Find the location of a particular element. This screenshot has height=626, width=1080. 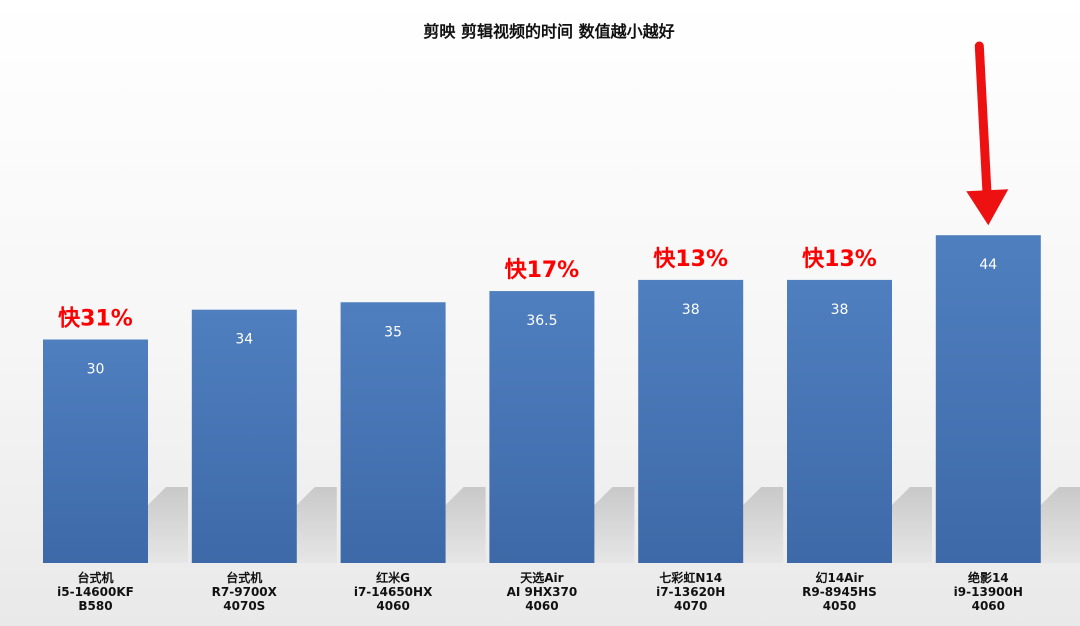

arrow-shaft is located at coordinates (983, 122).